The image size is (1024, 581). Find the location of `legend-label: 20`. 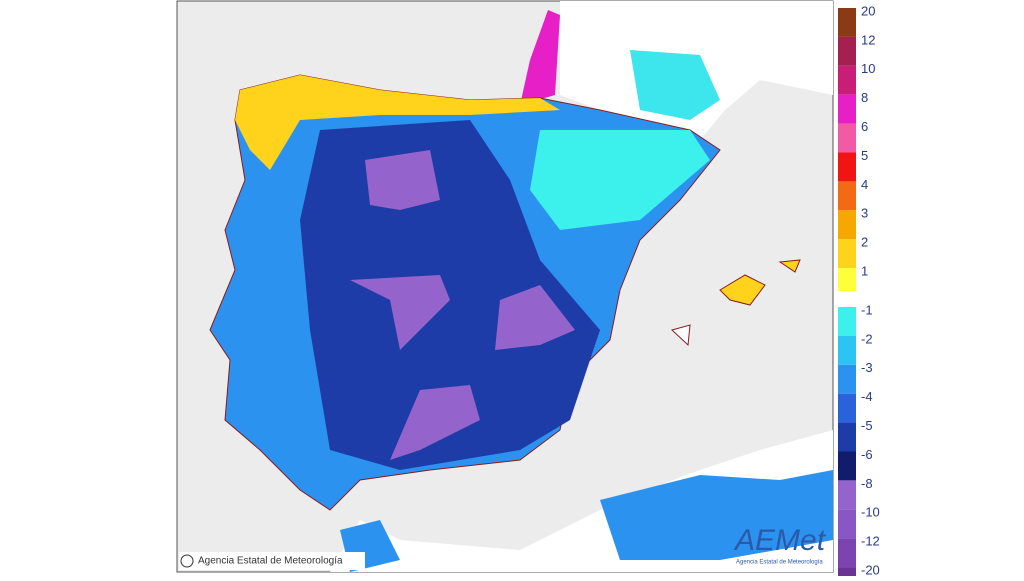

legend-label: 20 is located at coordinates (868, 10).